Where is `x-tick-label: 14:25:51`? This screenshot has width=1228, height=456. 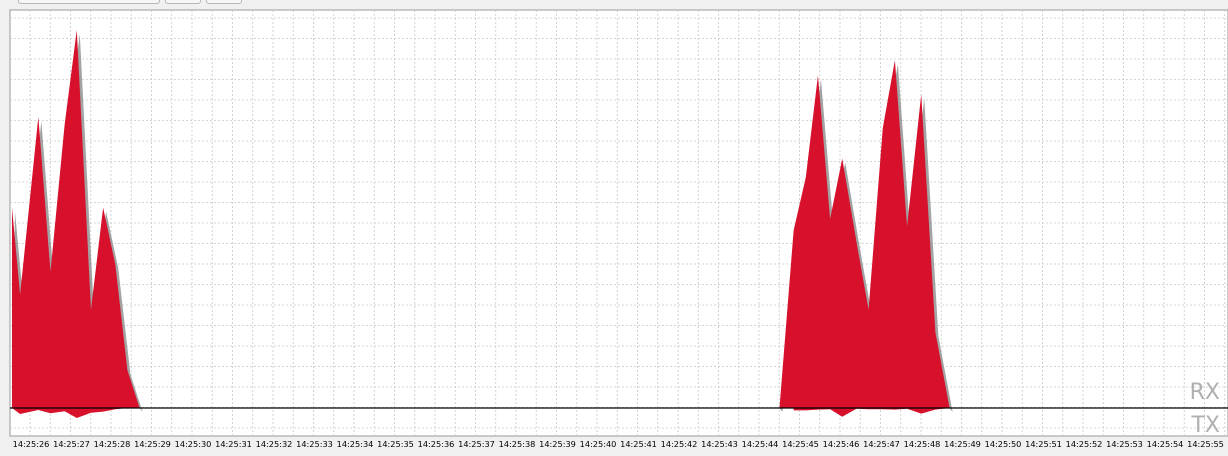
x-tick-label: 14:25:51 is located at coordinates (1043, 444).